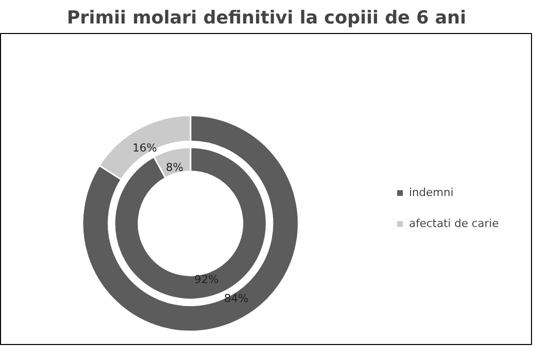 This screenshot has width=534, height=347. Describe the element at coordinates (175, 167) in the screenshot. I see `data-label: 8%` at that location.